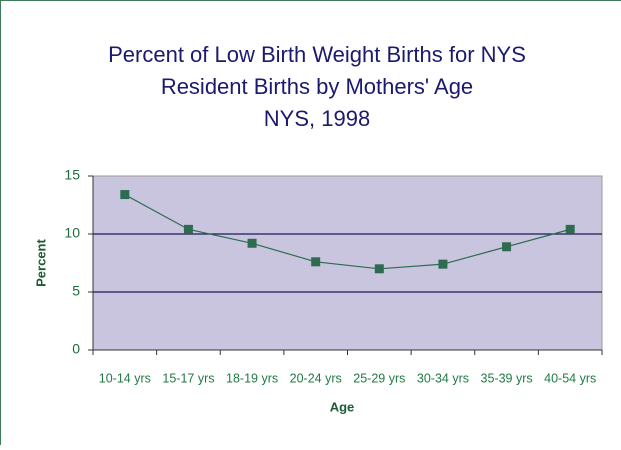 The height and width of the screenshot is (450, 621). What do you see at coordinates (40, 262) in the screenshot?
I see `y-axis-title: Percent` at bounding box center [40, 262].